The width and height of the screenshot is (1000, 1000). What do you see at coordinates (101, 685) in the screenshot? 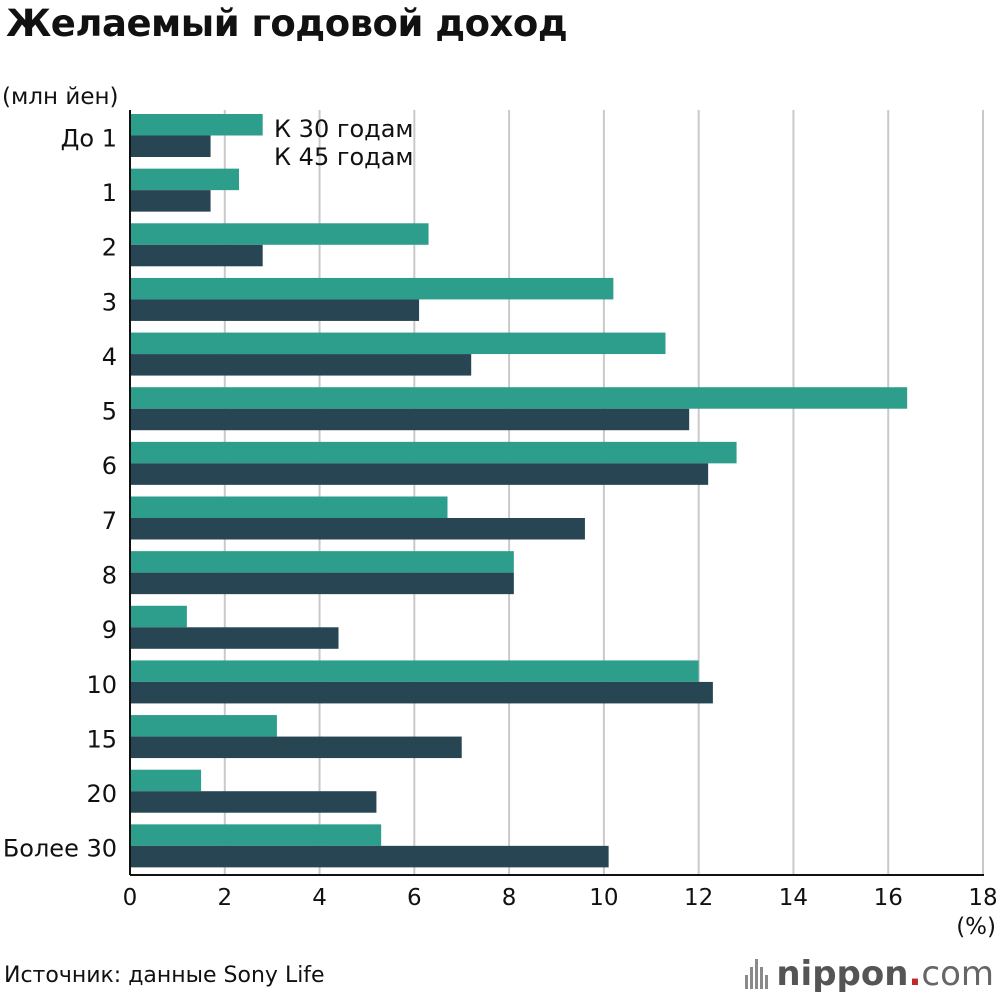
I see `category-label: 10` at bounding box center [101, 685].